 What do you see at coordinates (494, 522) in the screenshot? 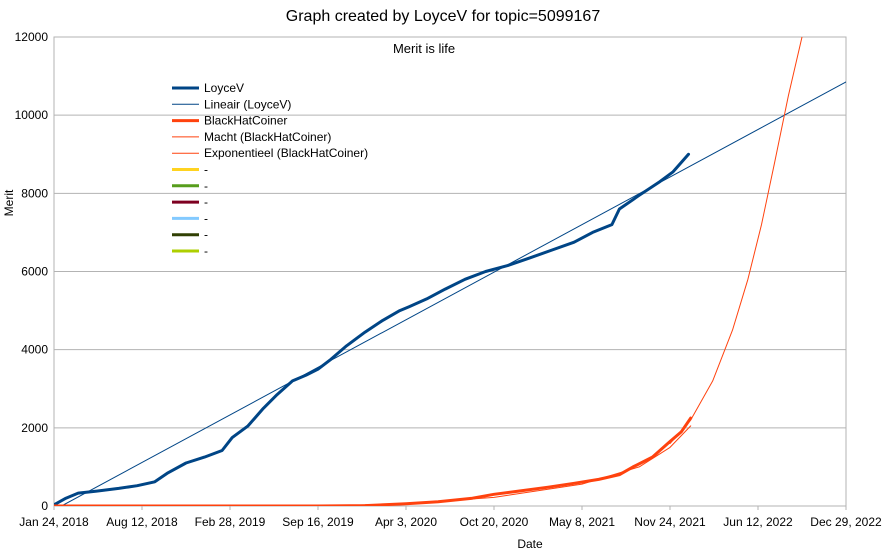
I see `x-tick-label: Oct 20, 2020` at bounding box center [494, 522].